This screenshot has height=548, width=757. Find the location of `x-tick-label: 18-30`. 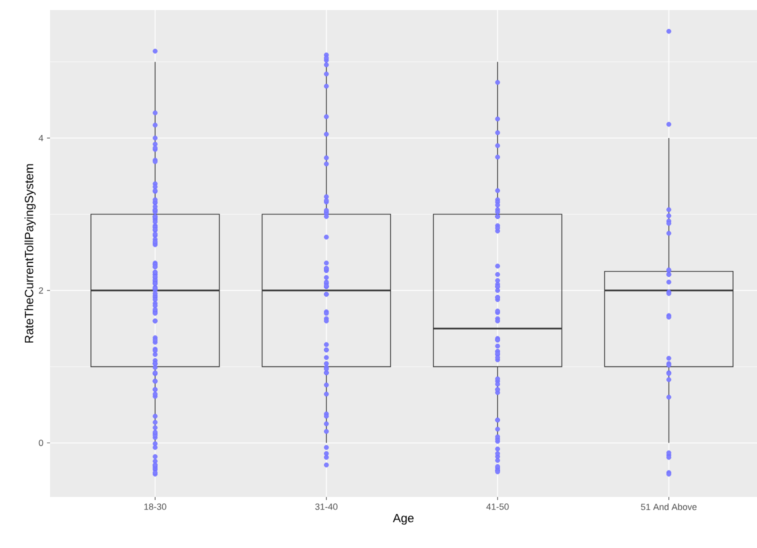

x-tick-label: 18-30 is located at coordinates (155, 507).